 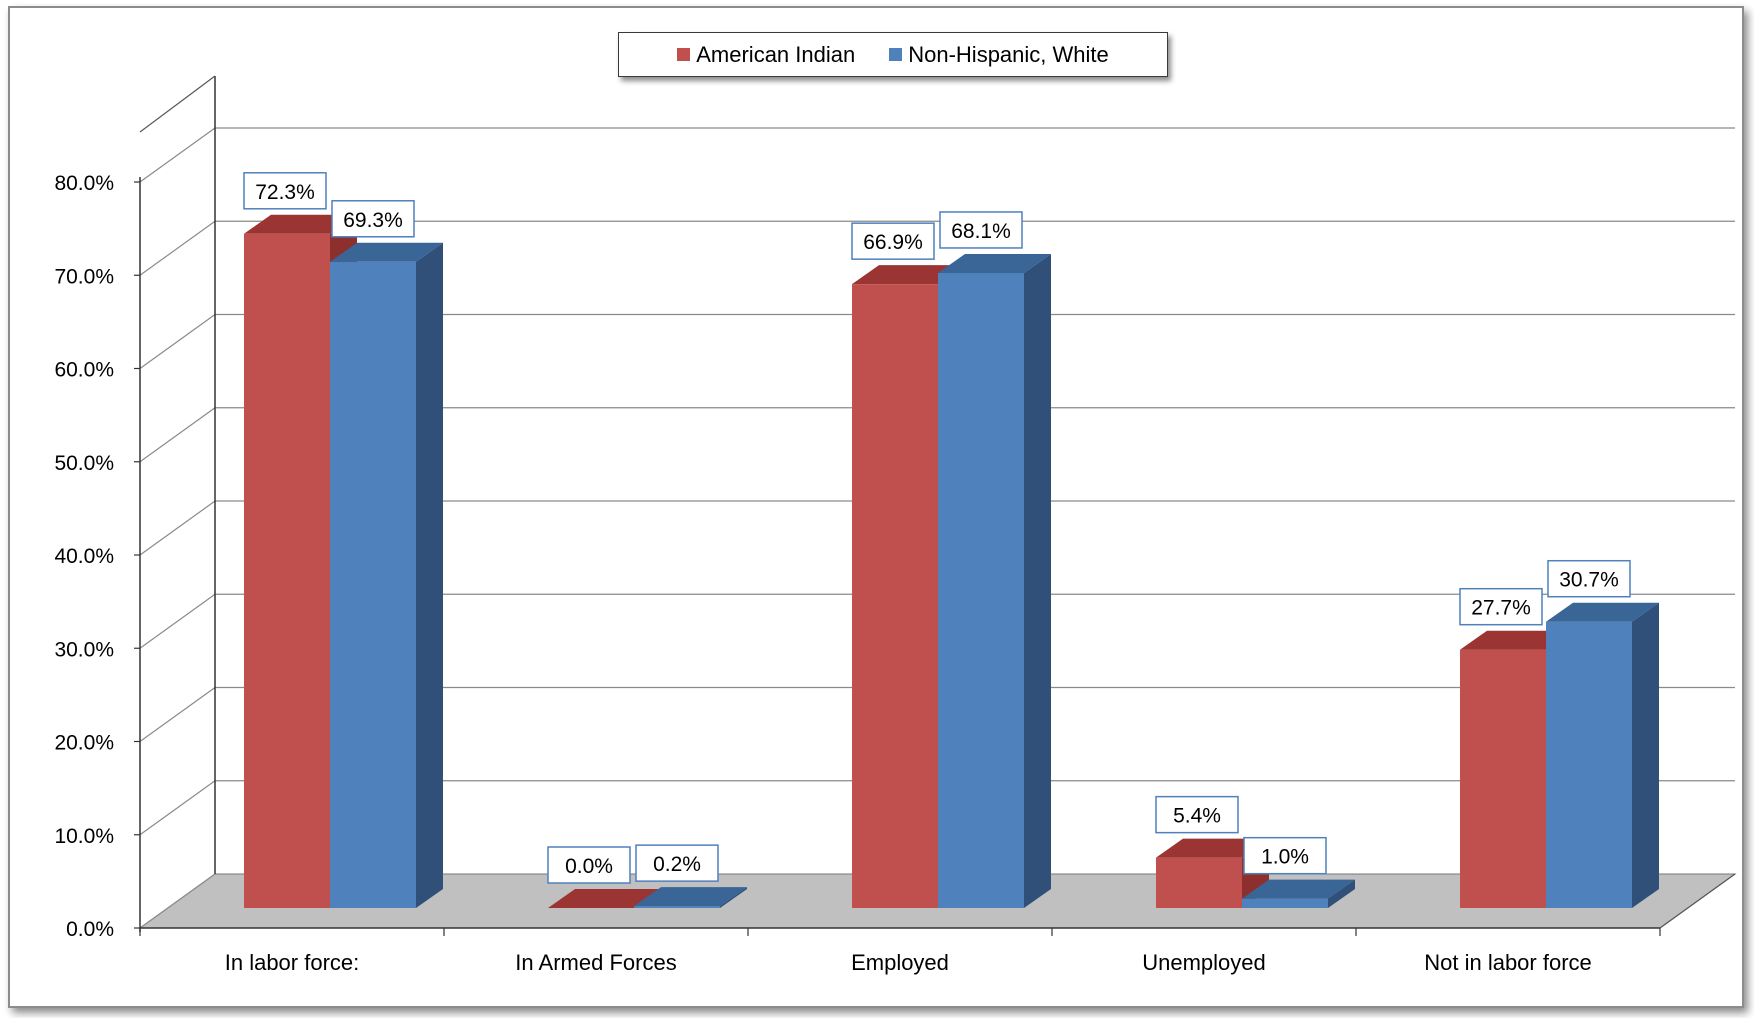 I want to click on legend-swatch-non-hispanic-white, so click(x=896, y=54).